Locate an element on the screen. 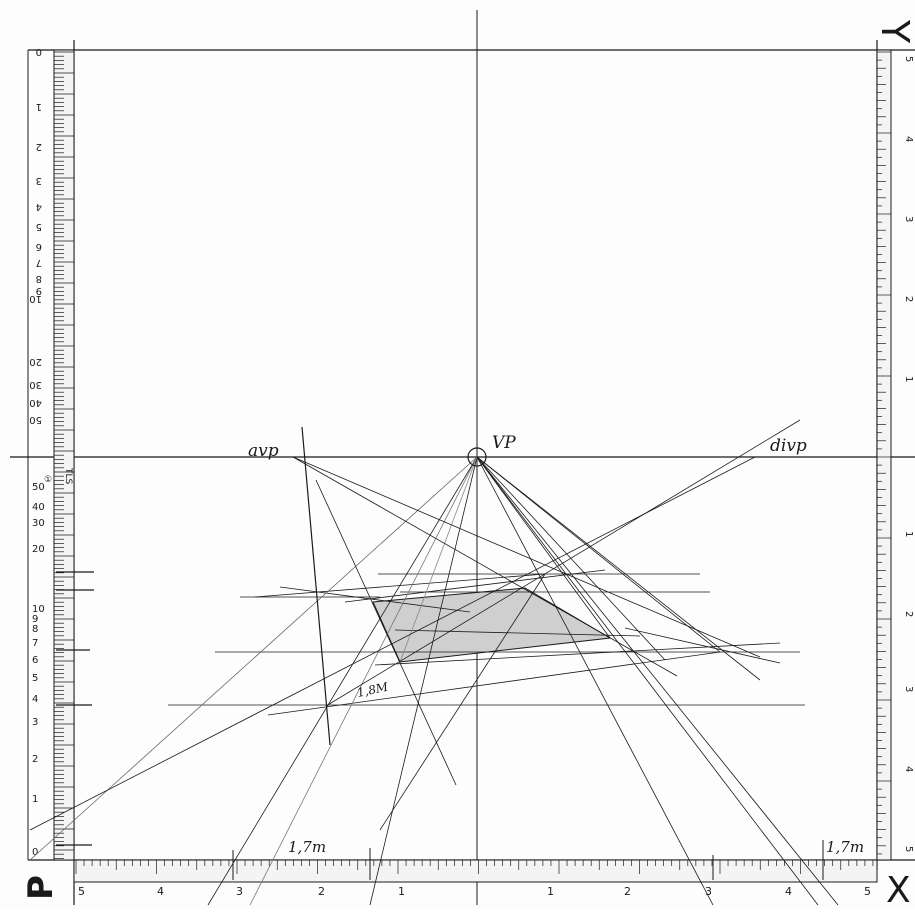 Image resolution: width=915 pixels, height=914 pixels. avp-ray is located at coordinates (316, 586).